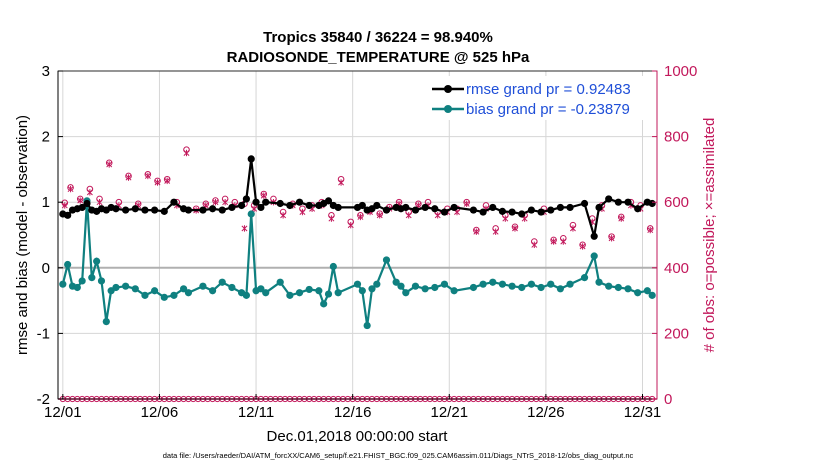  I want to click on legend-rmse-label: rmse grand pr = 0.92483, so click(548, 89).